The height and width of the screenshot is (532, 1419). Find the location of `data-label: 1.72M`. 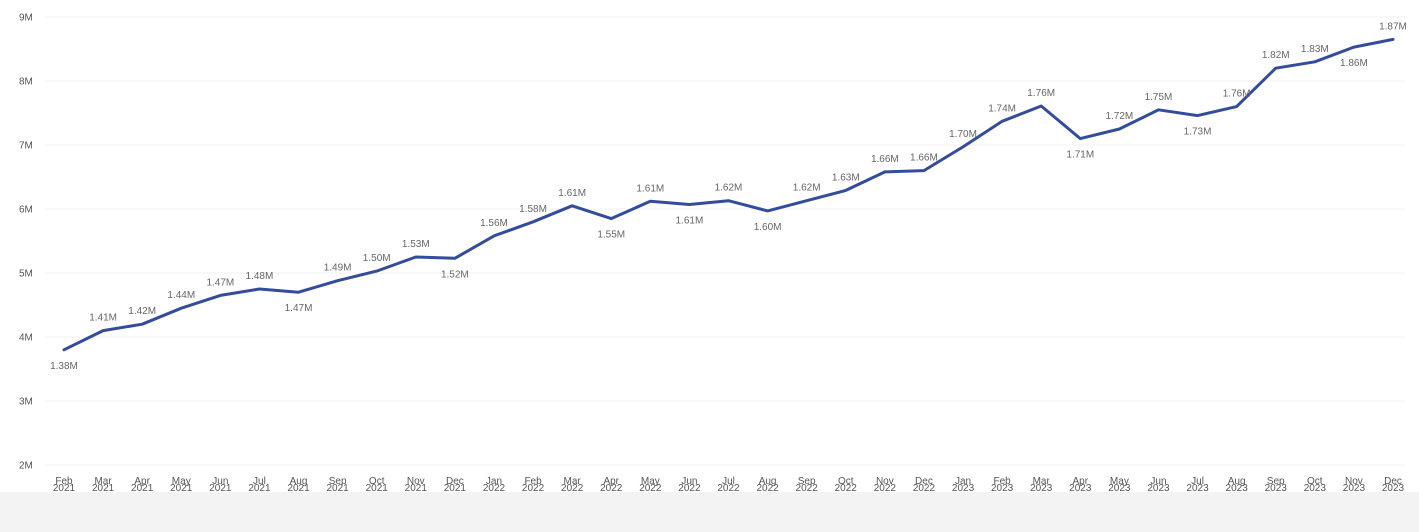

data-label: 1.72M is located at coordinates (1119, 116).